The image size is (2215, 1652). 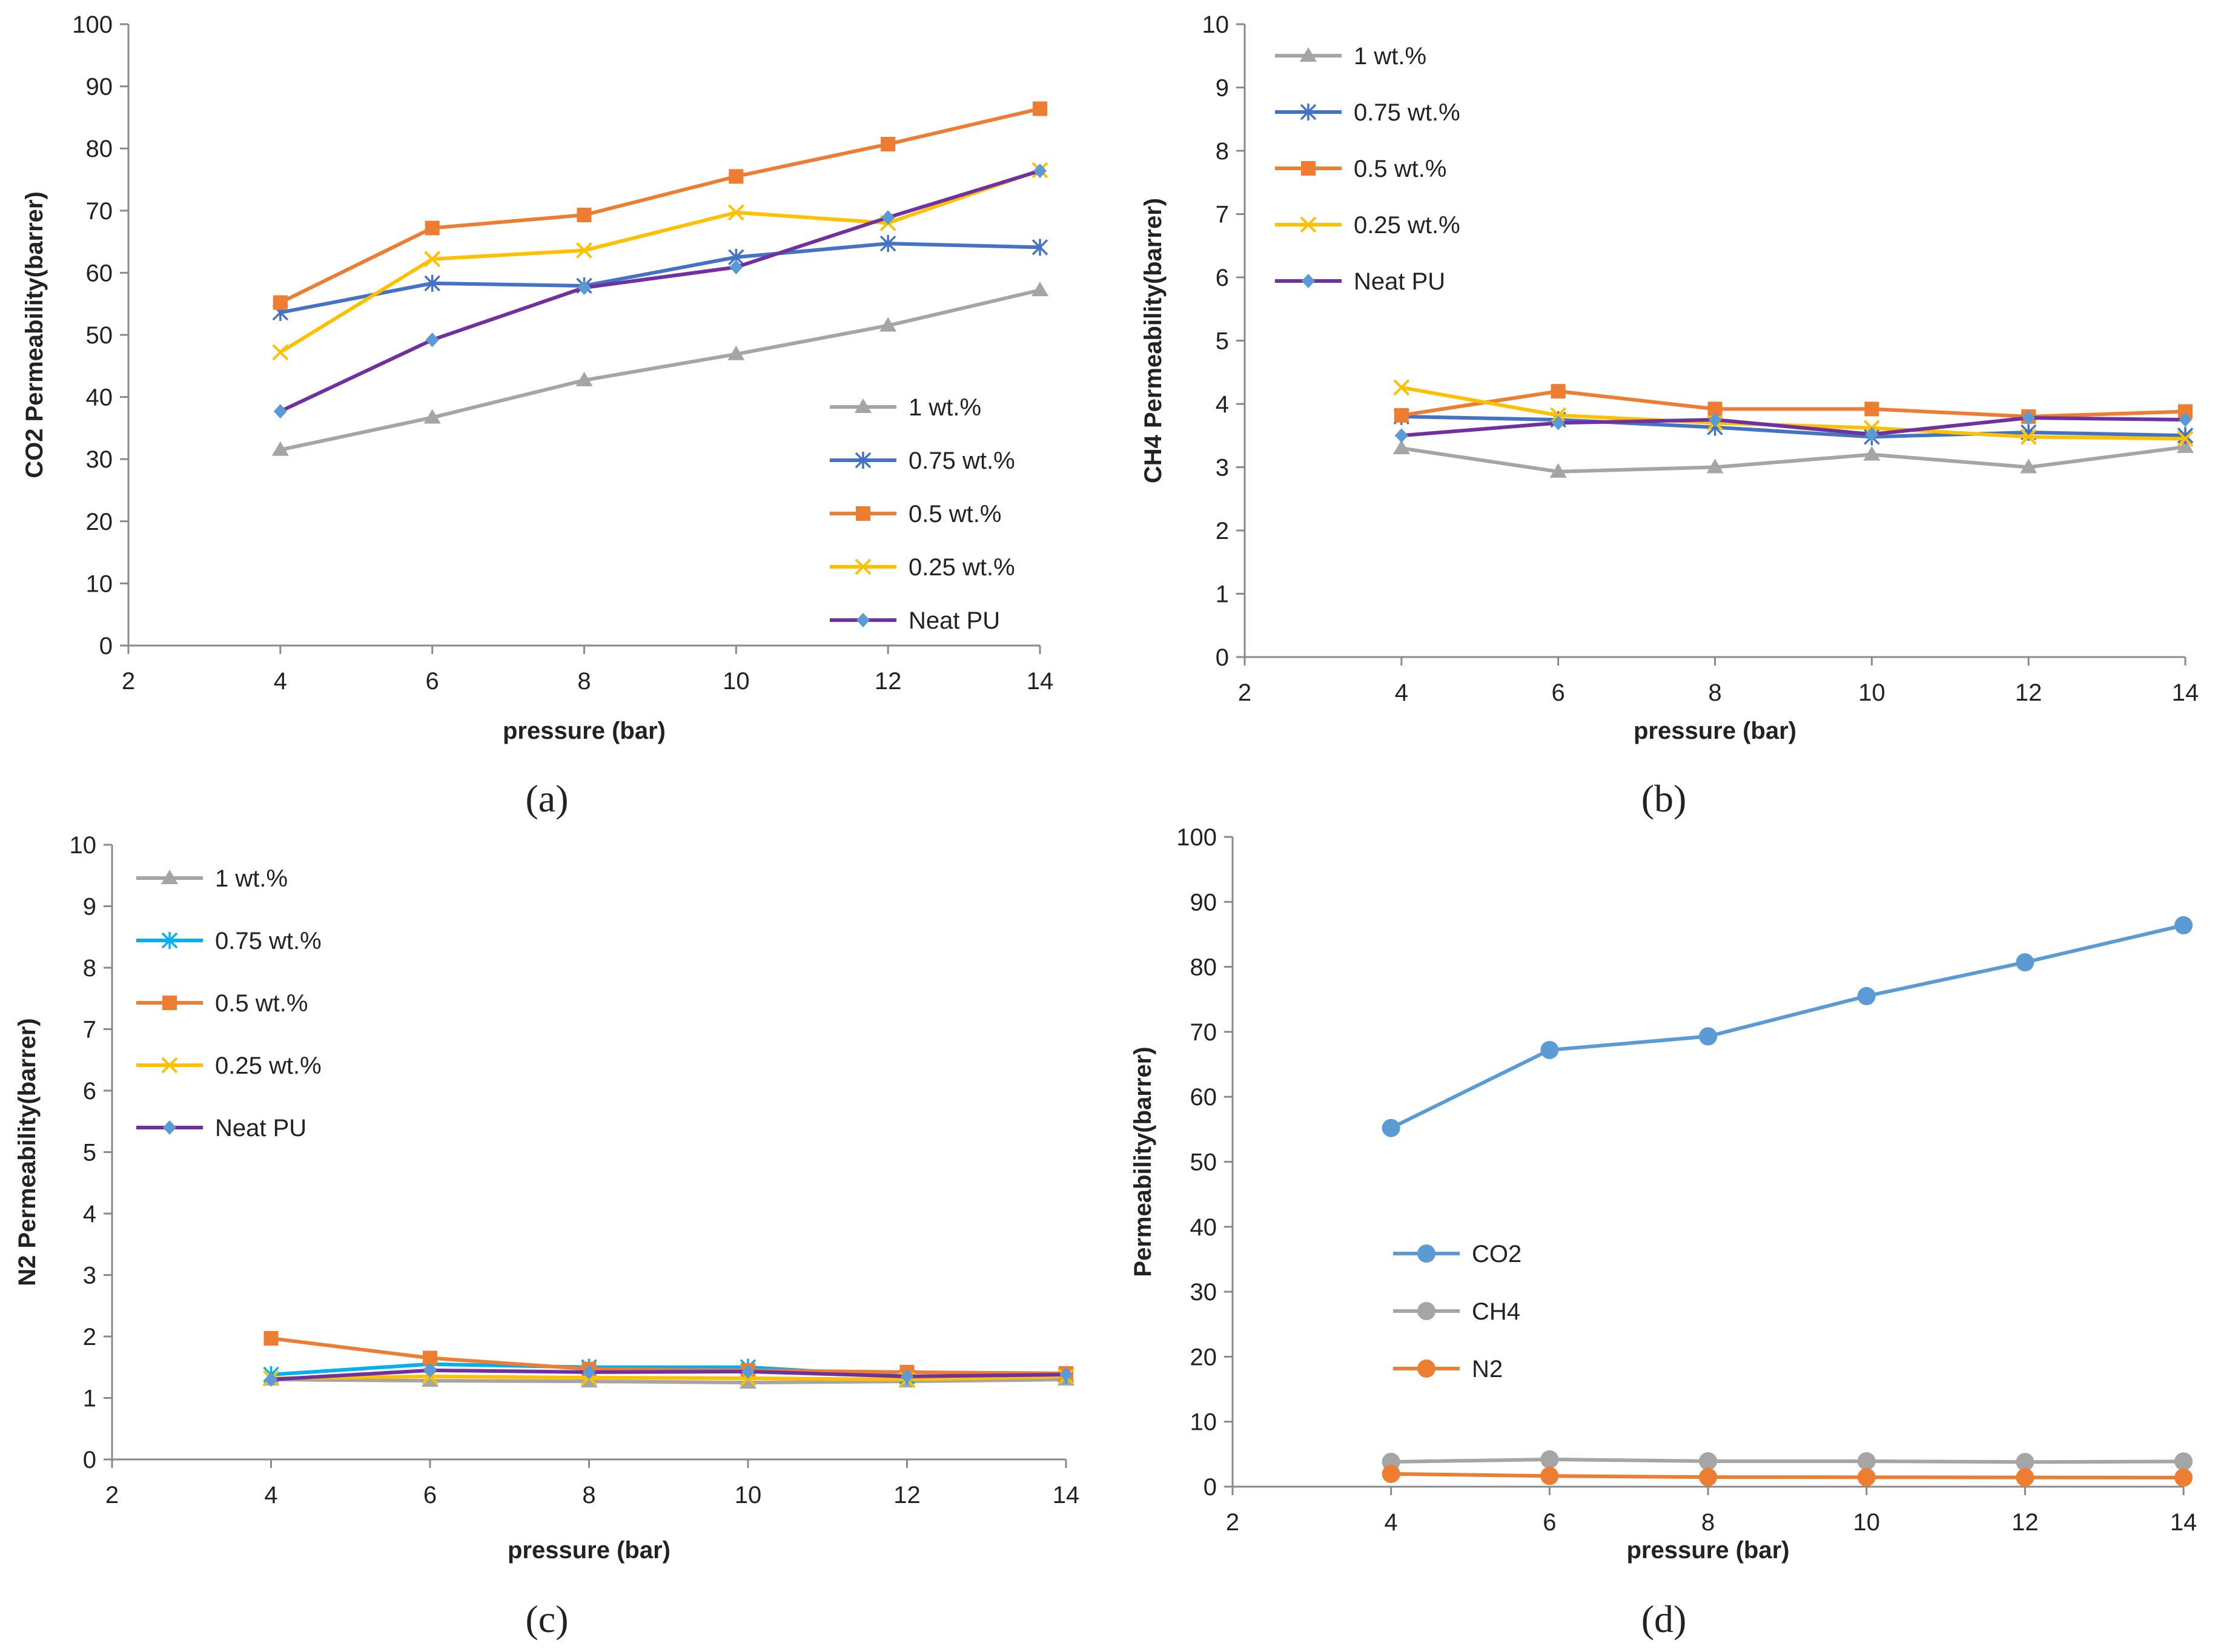 I want to click on y-tick-label: 50, so click(x=1203, y=1162).